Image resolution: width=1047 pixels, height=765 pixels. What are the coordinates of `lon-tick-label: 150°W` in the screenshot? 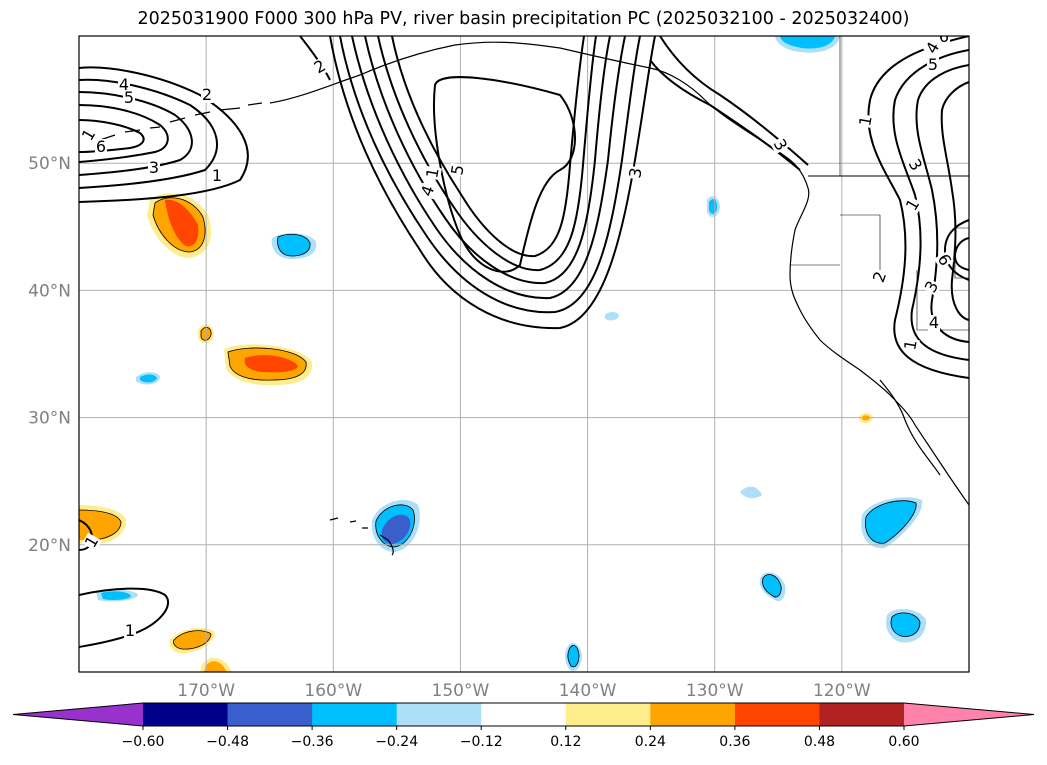 It's located at (461, 691).